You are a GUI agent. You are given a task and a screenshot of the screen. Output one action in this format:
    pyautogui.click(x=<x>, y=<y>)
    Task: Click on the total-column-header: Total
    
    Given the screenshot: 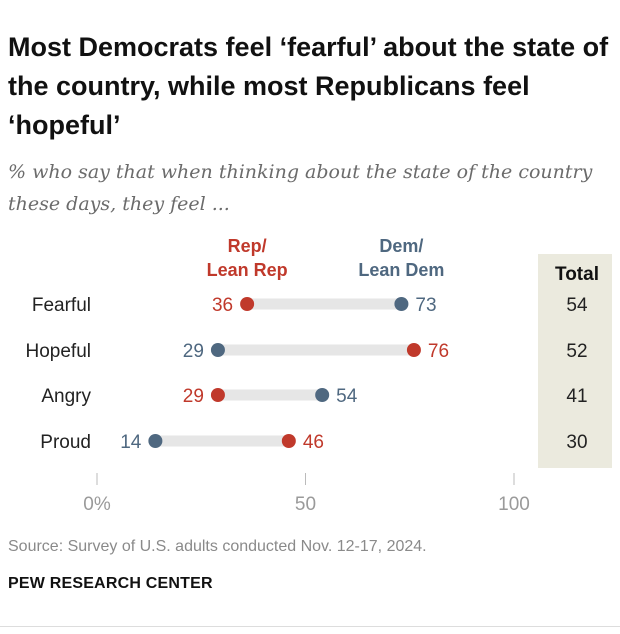 What is the action you would take?
    pyautogui.click(x=577, y=274)
    